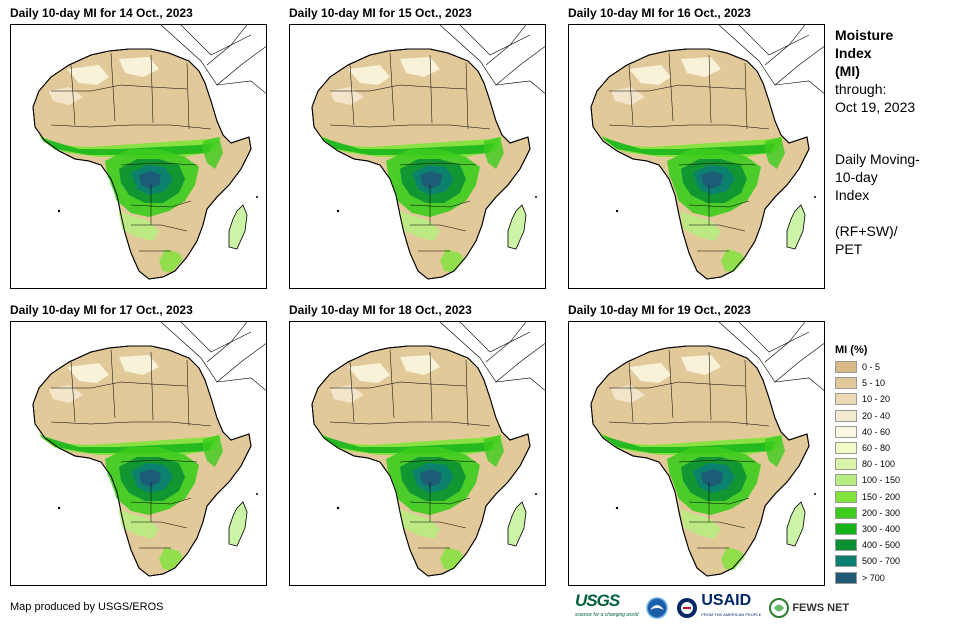 This screenshot has height=626, width=967. I want to click on legend-item: 300 - 400, so click(897, 529).